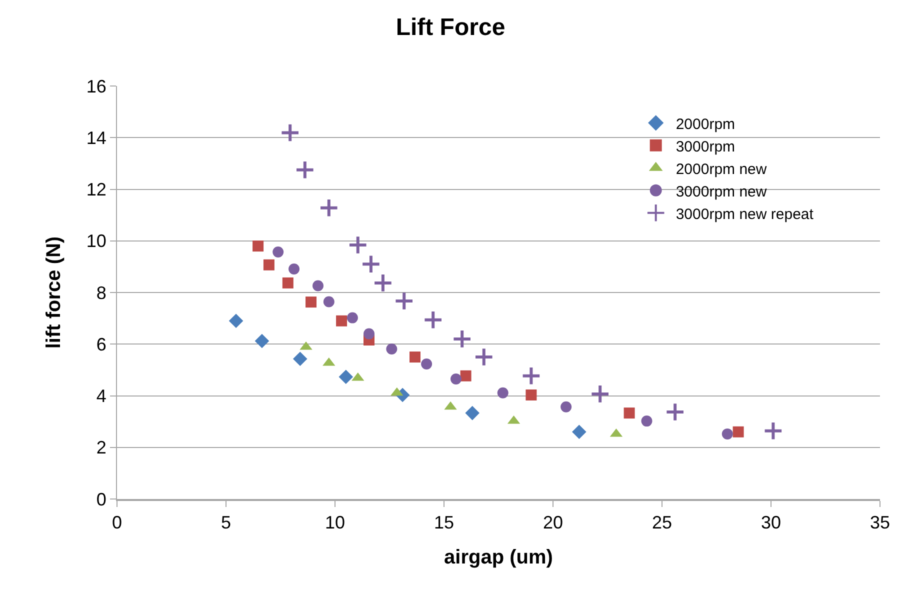 This screenshot has width=901, height=600. I want to click on chart-title: Lift Force, so click(451, 27).